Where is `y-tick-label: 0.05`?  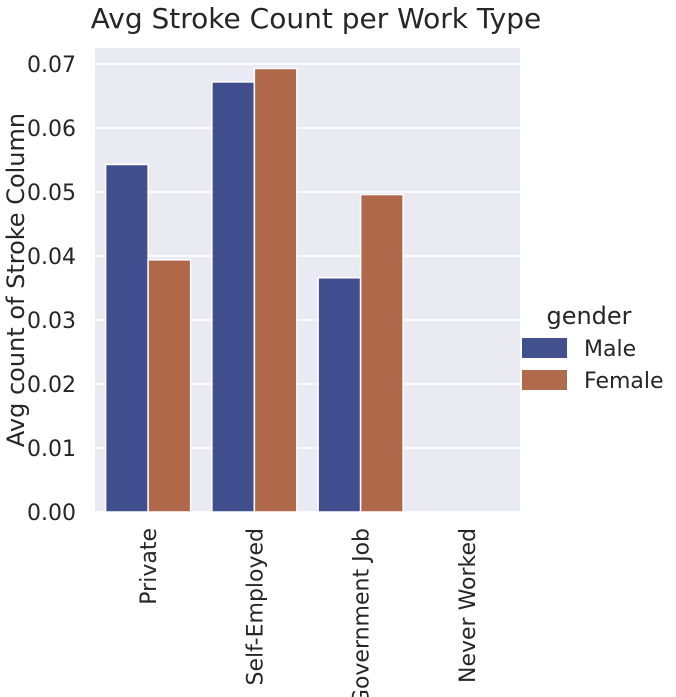
y-tick-label: 0.05 is located at coordinates (51, 193).